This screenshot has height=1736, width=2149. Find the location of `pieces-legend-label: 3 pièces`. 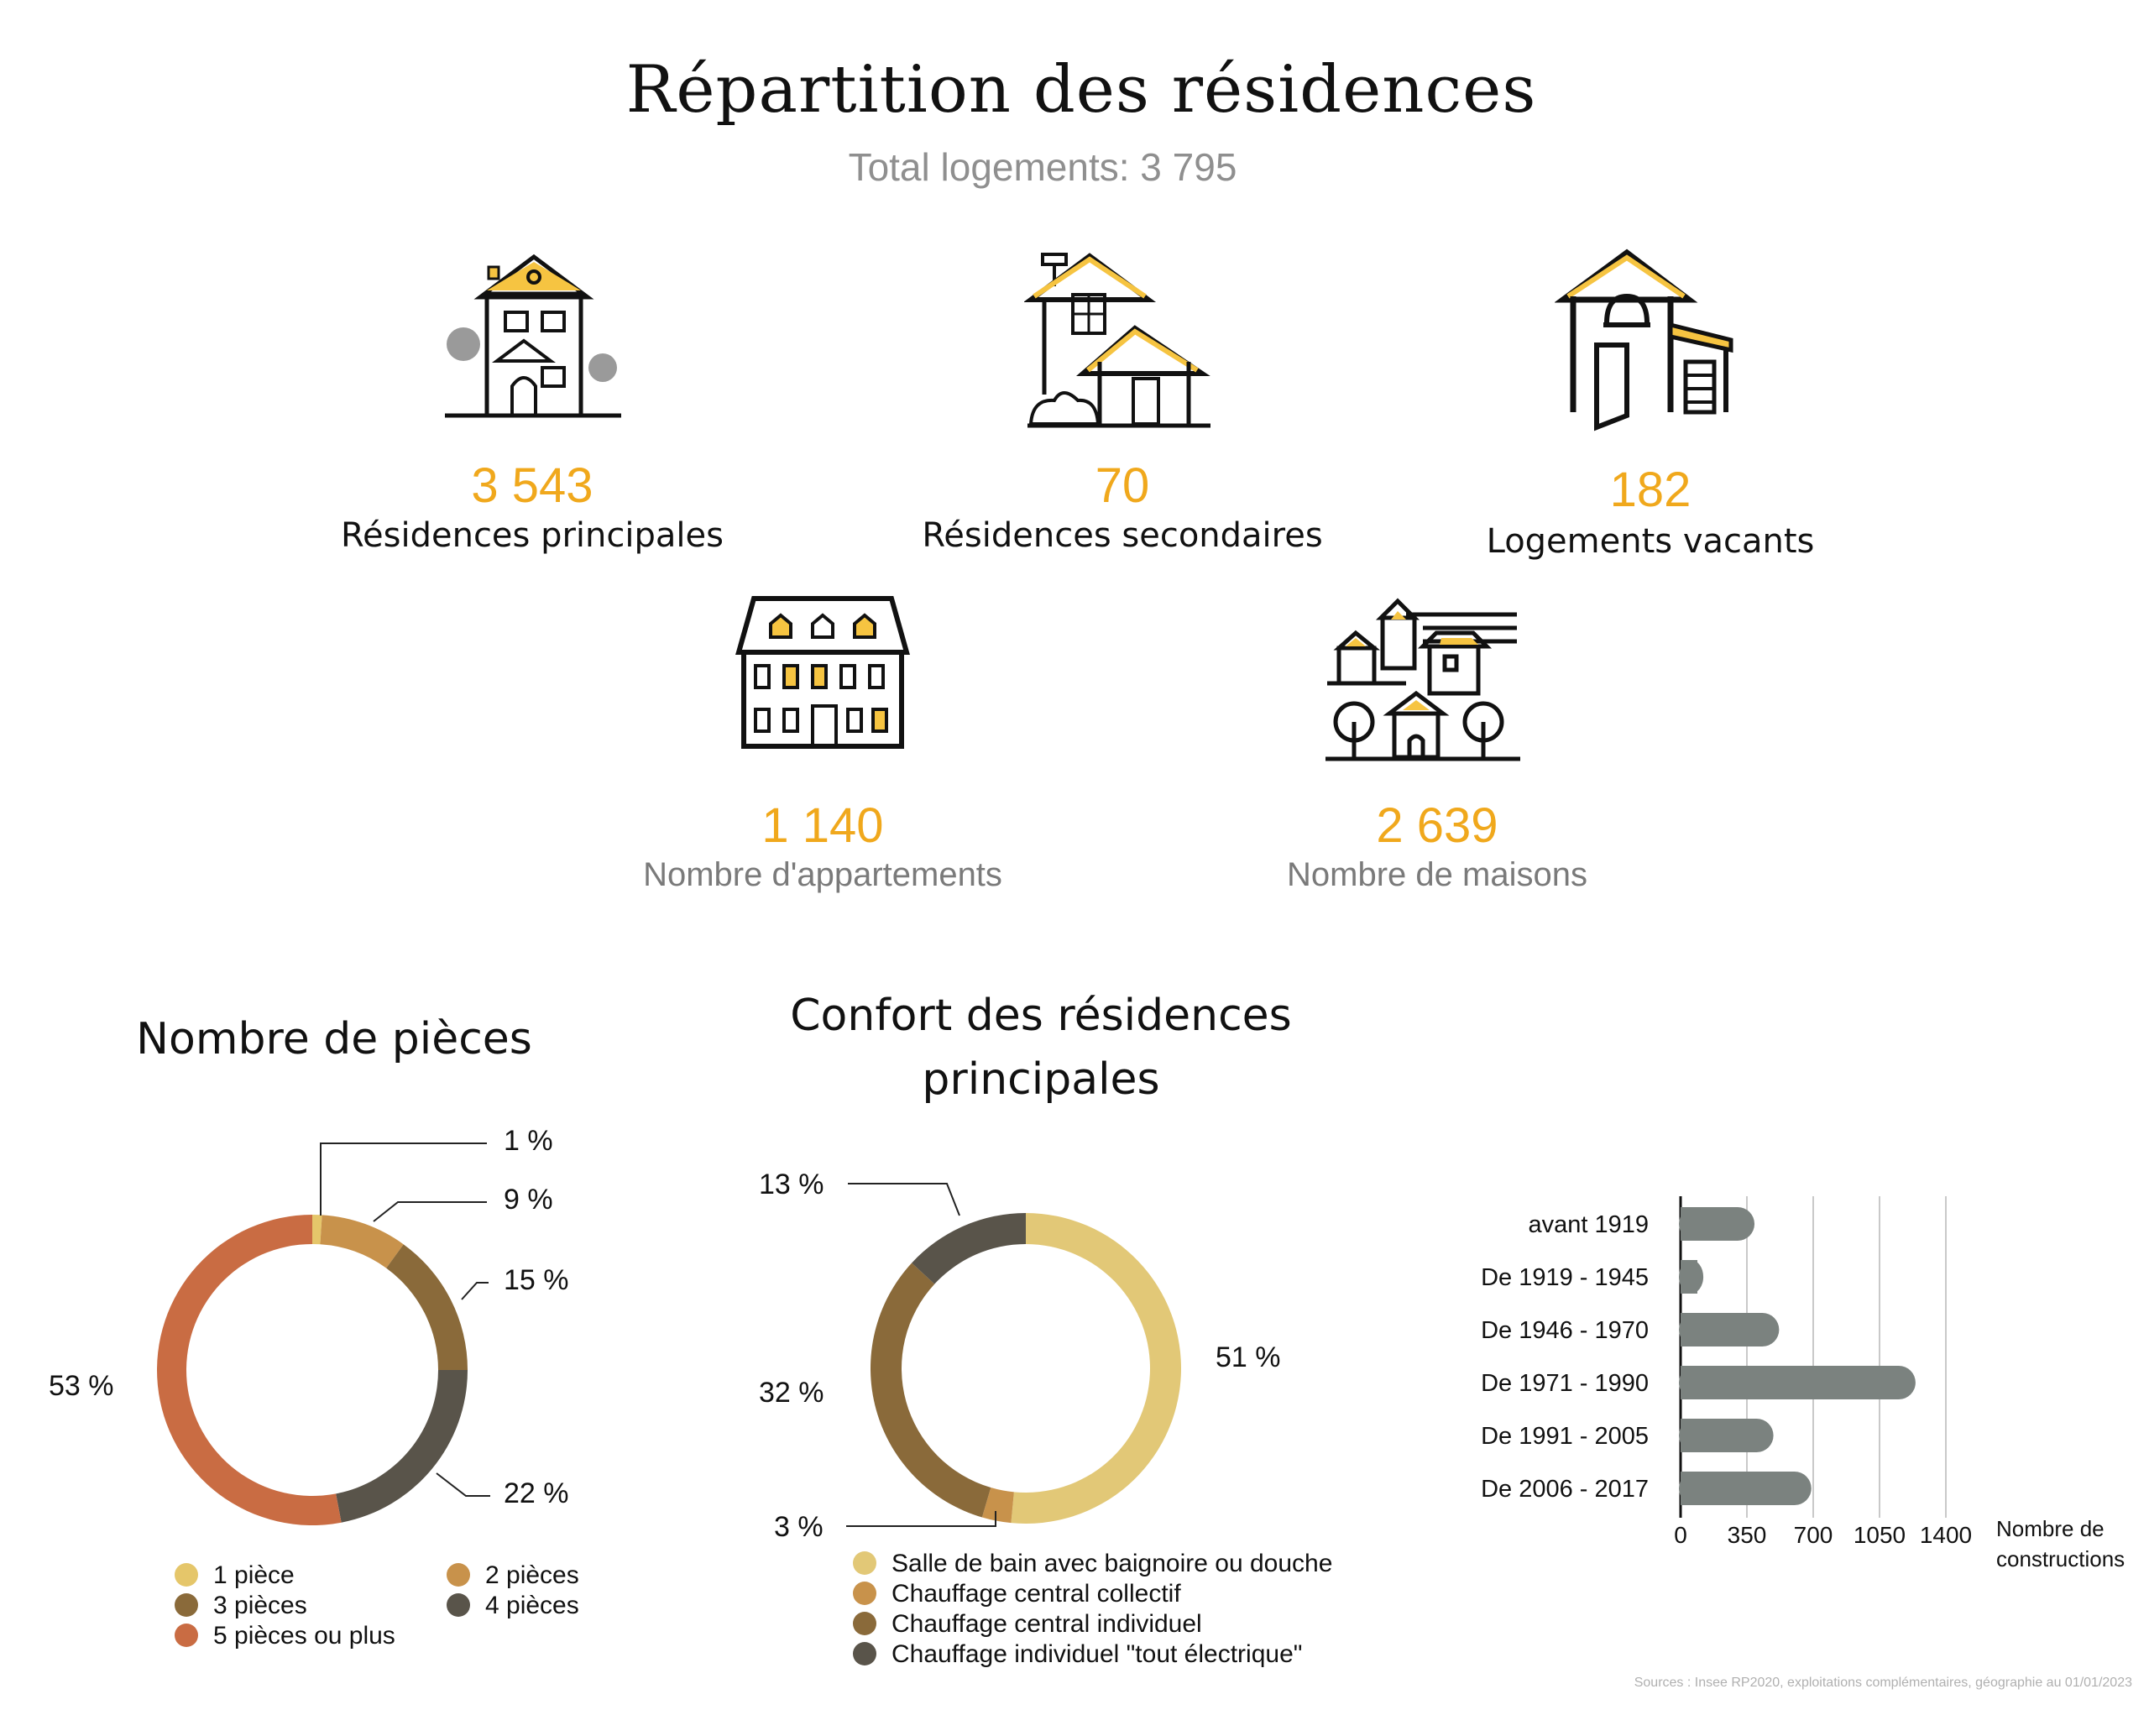

pieces-legend-label: 3 pièces is located at coordinates (260, 1605).